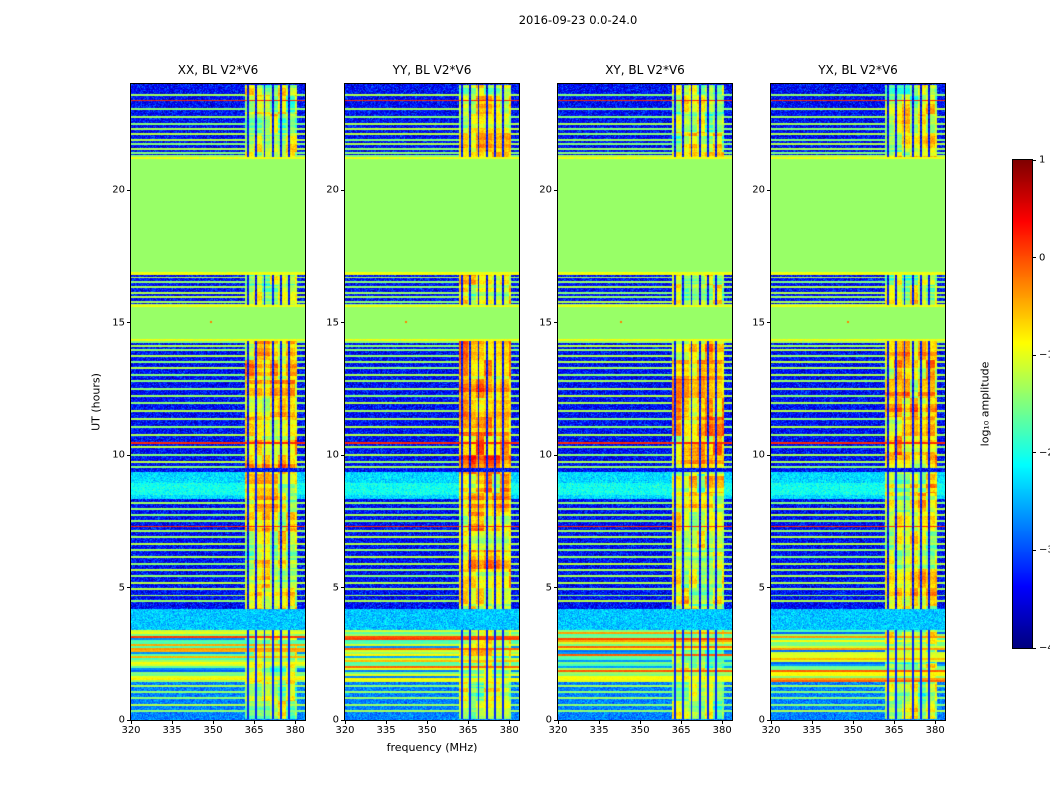  I want to click on colorbar-tick-label: 0, so click(1042, 258).